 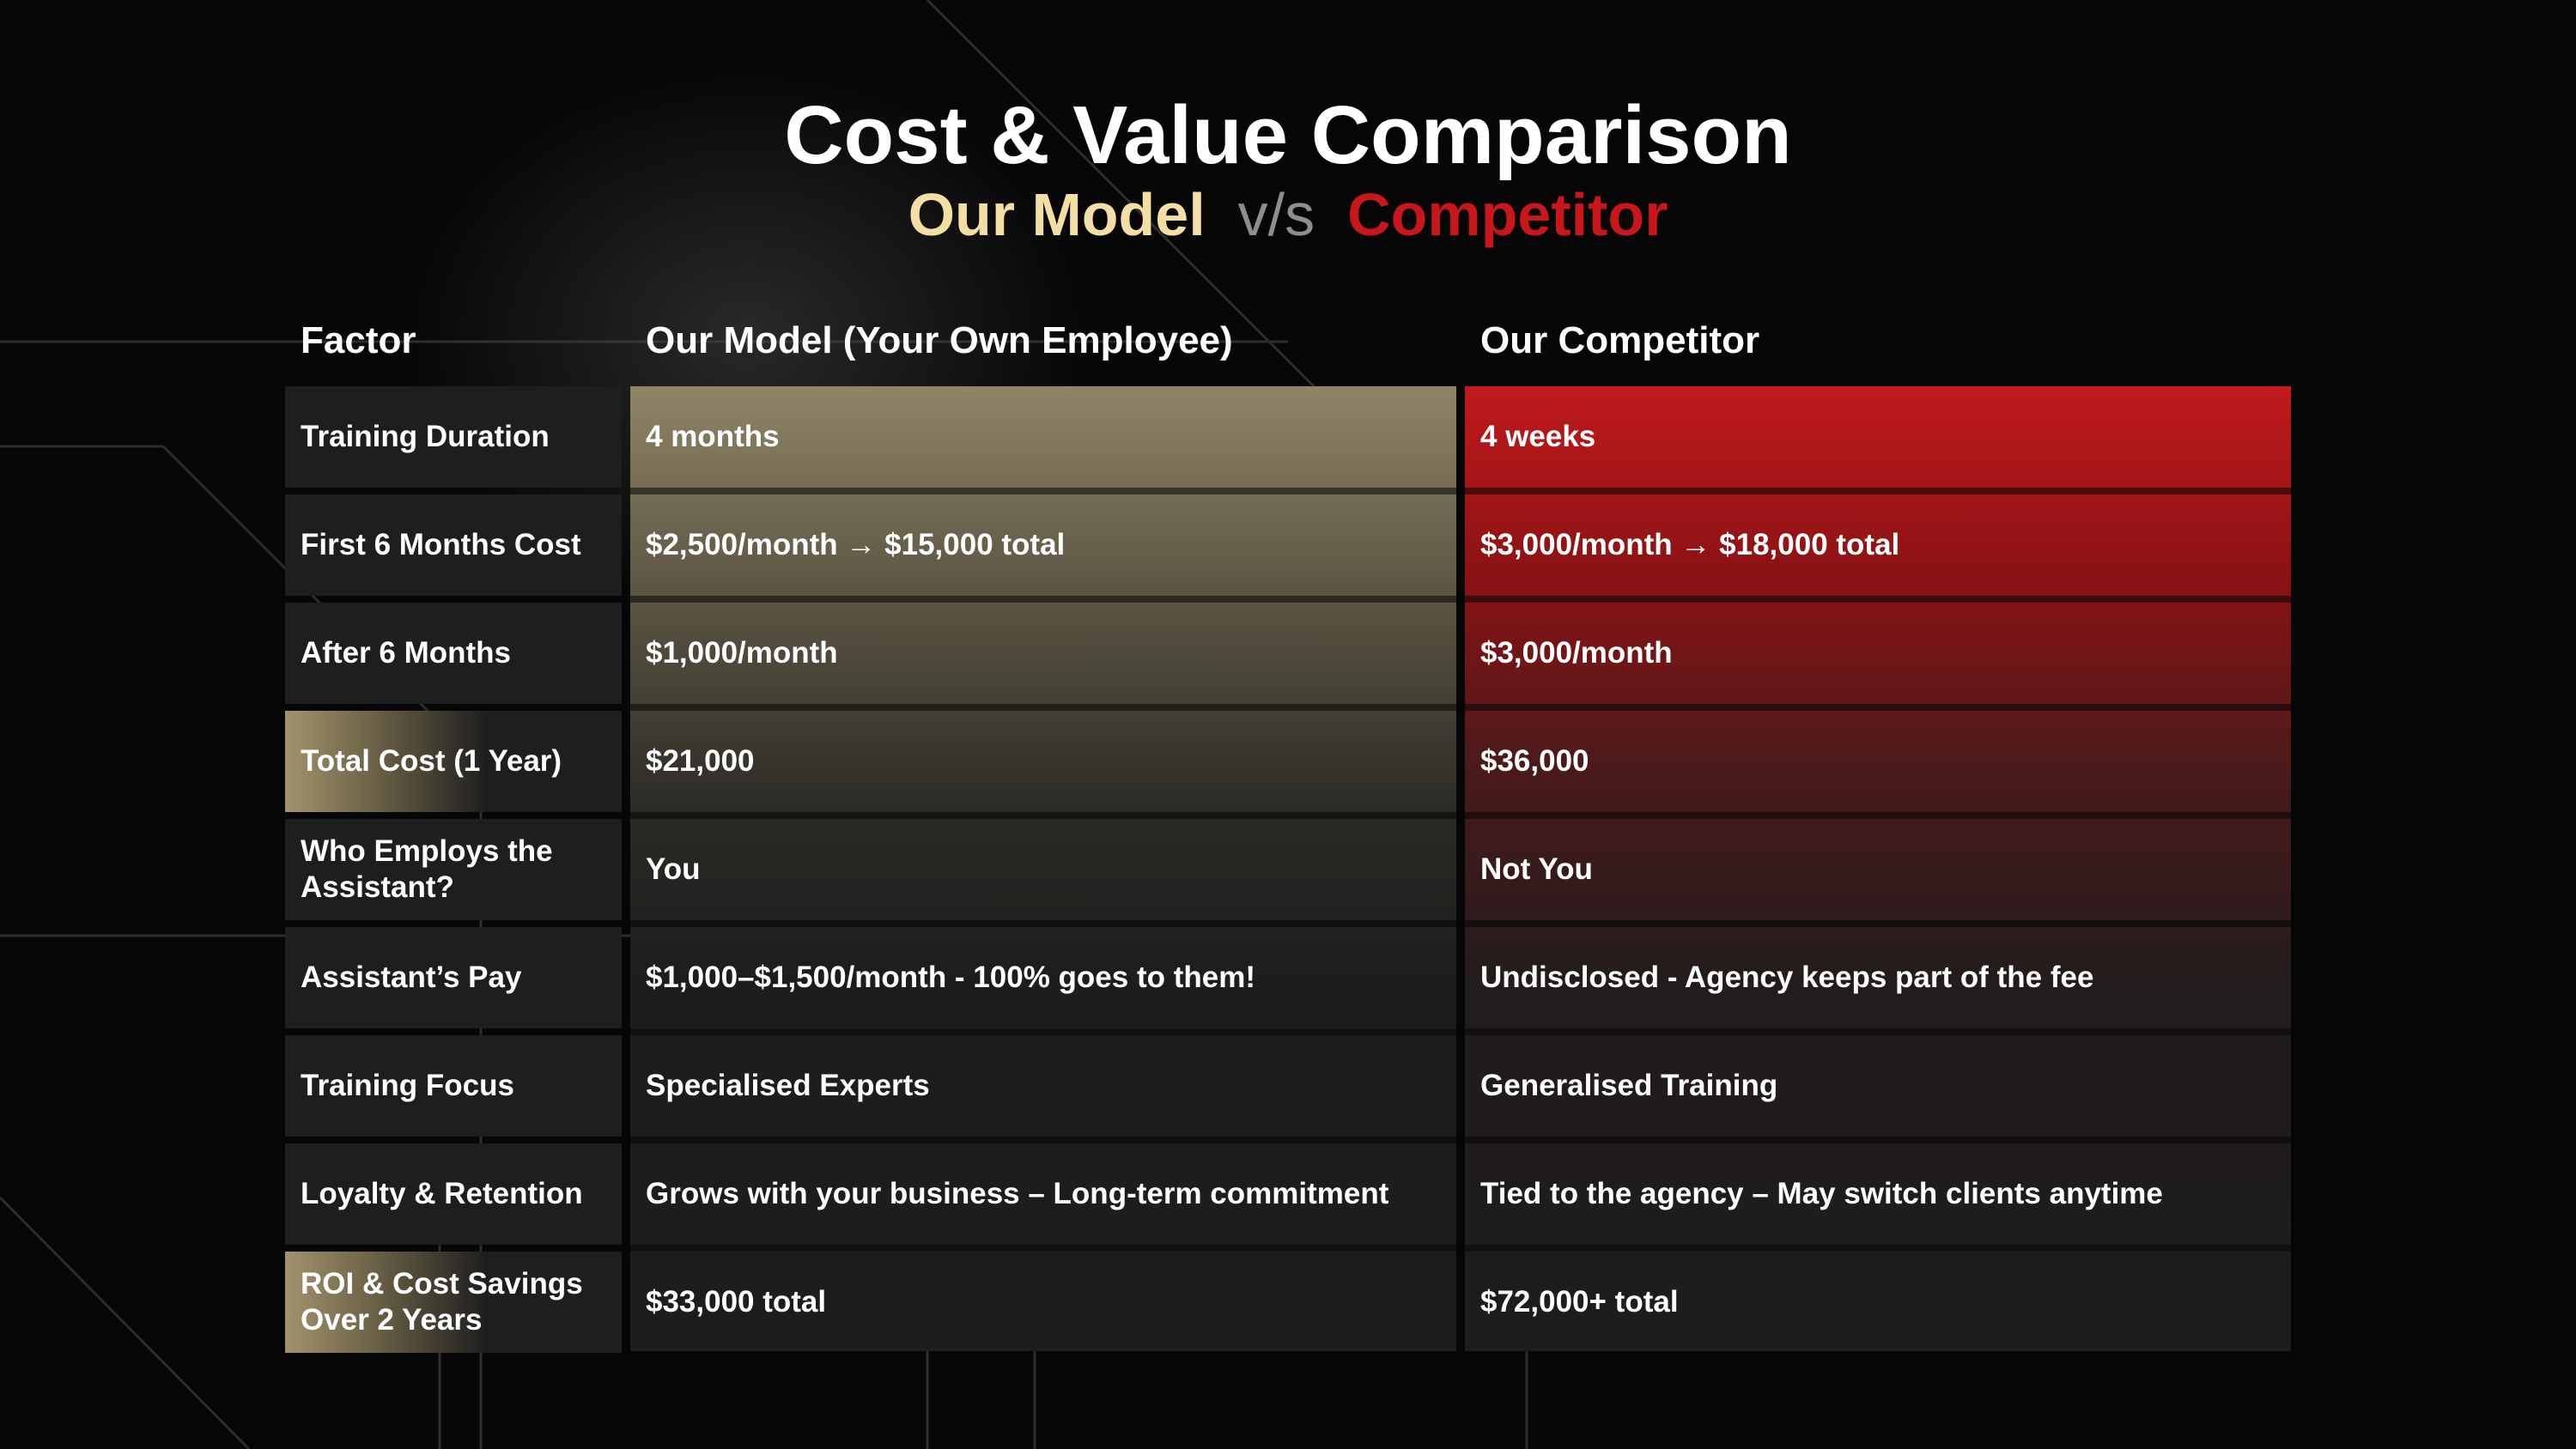 What do you see at coordinates (453, 545) in the screenshot?
I see `factor-cell: First 6 Months Cost` at bounding box center [453, 545].